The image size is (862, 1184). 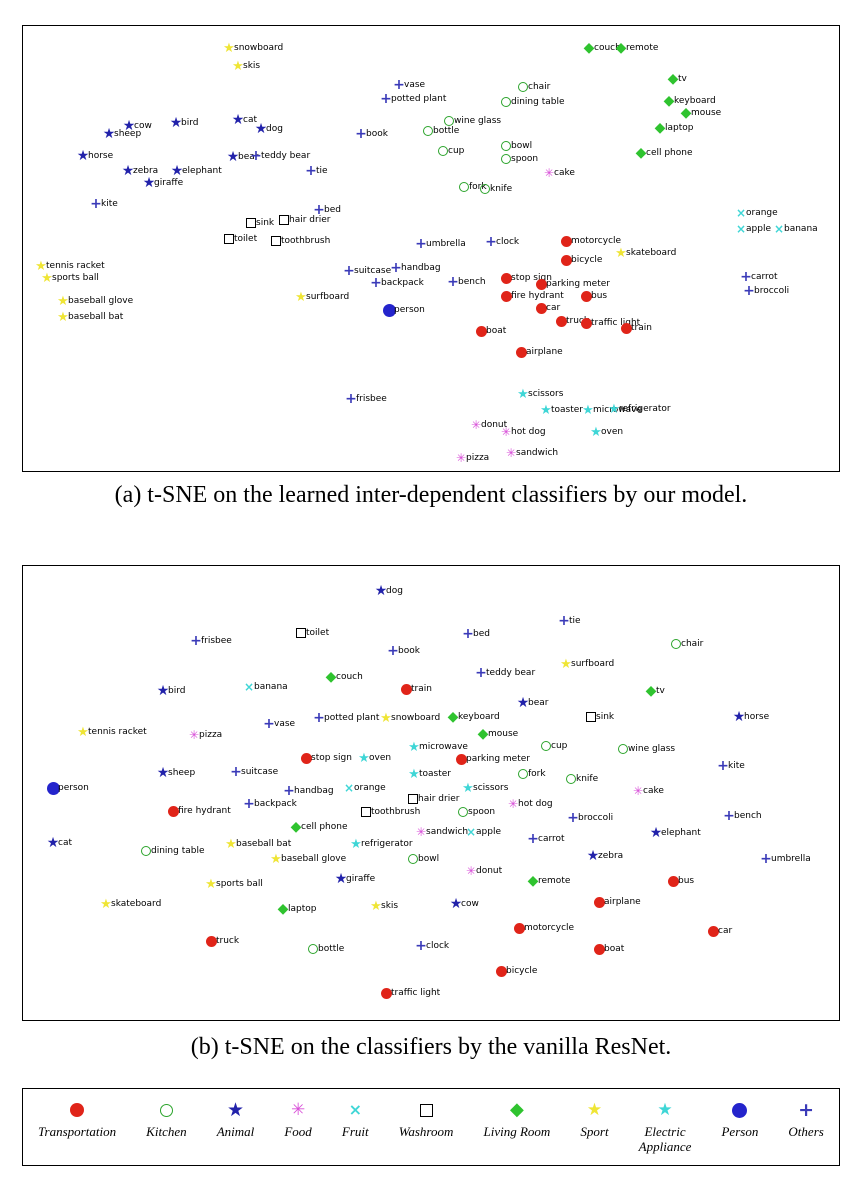 I want to click on point-label: dining table, so click(x=538, y=102).